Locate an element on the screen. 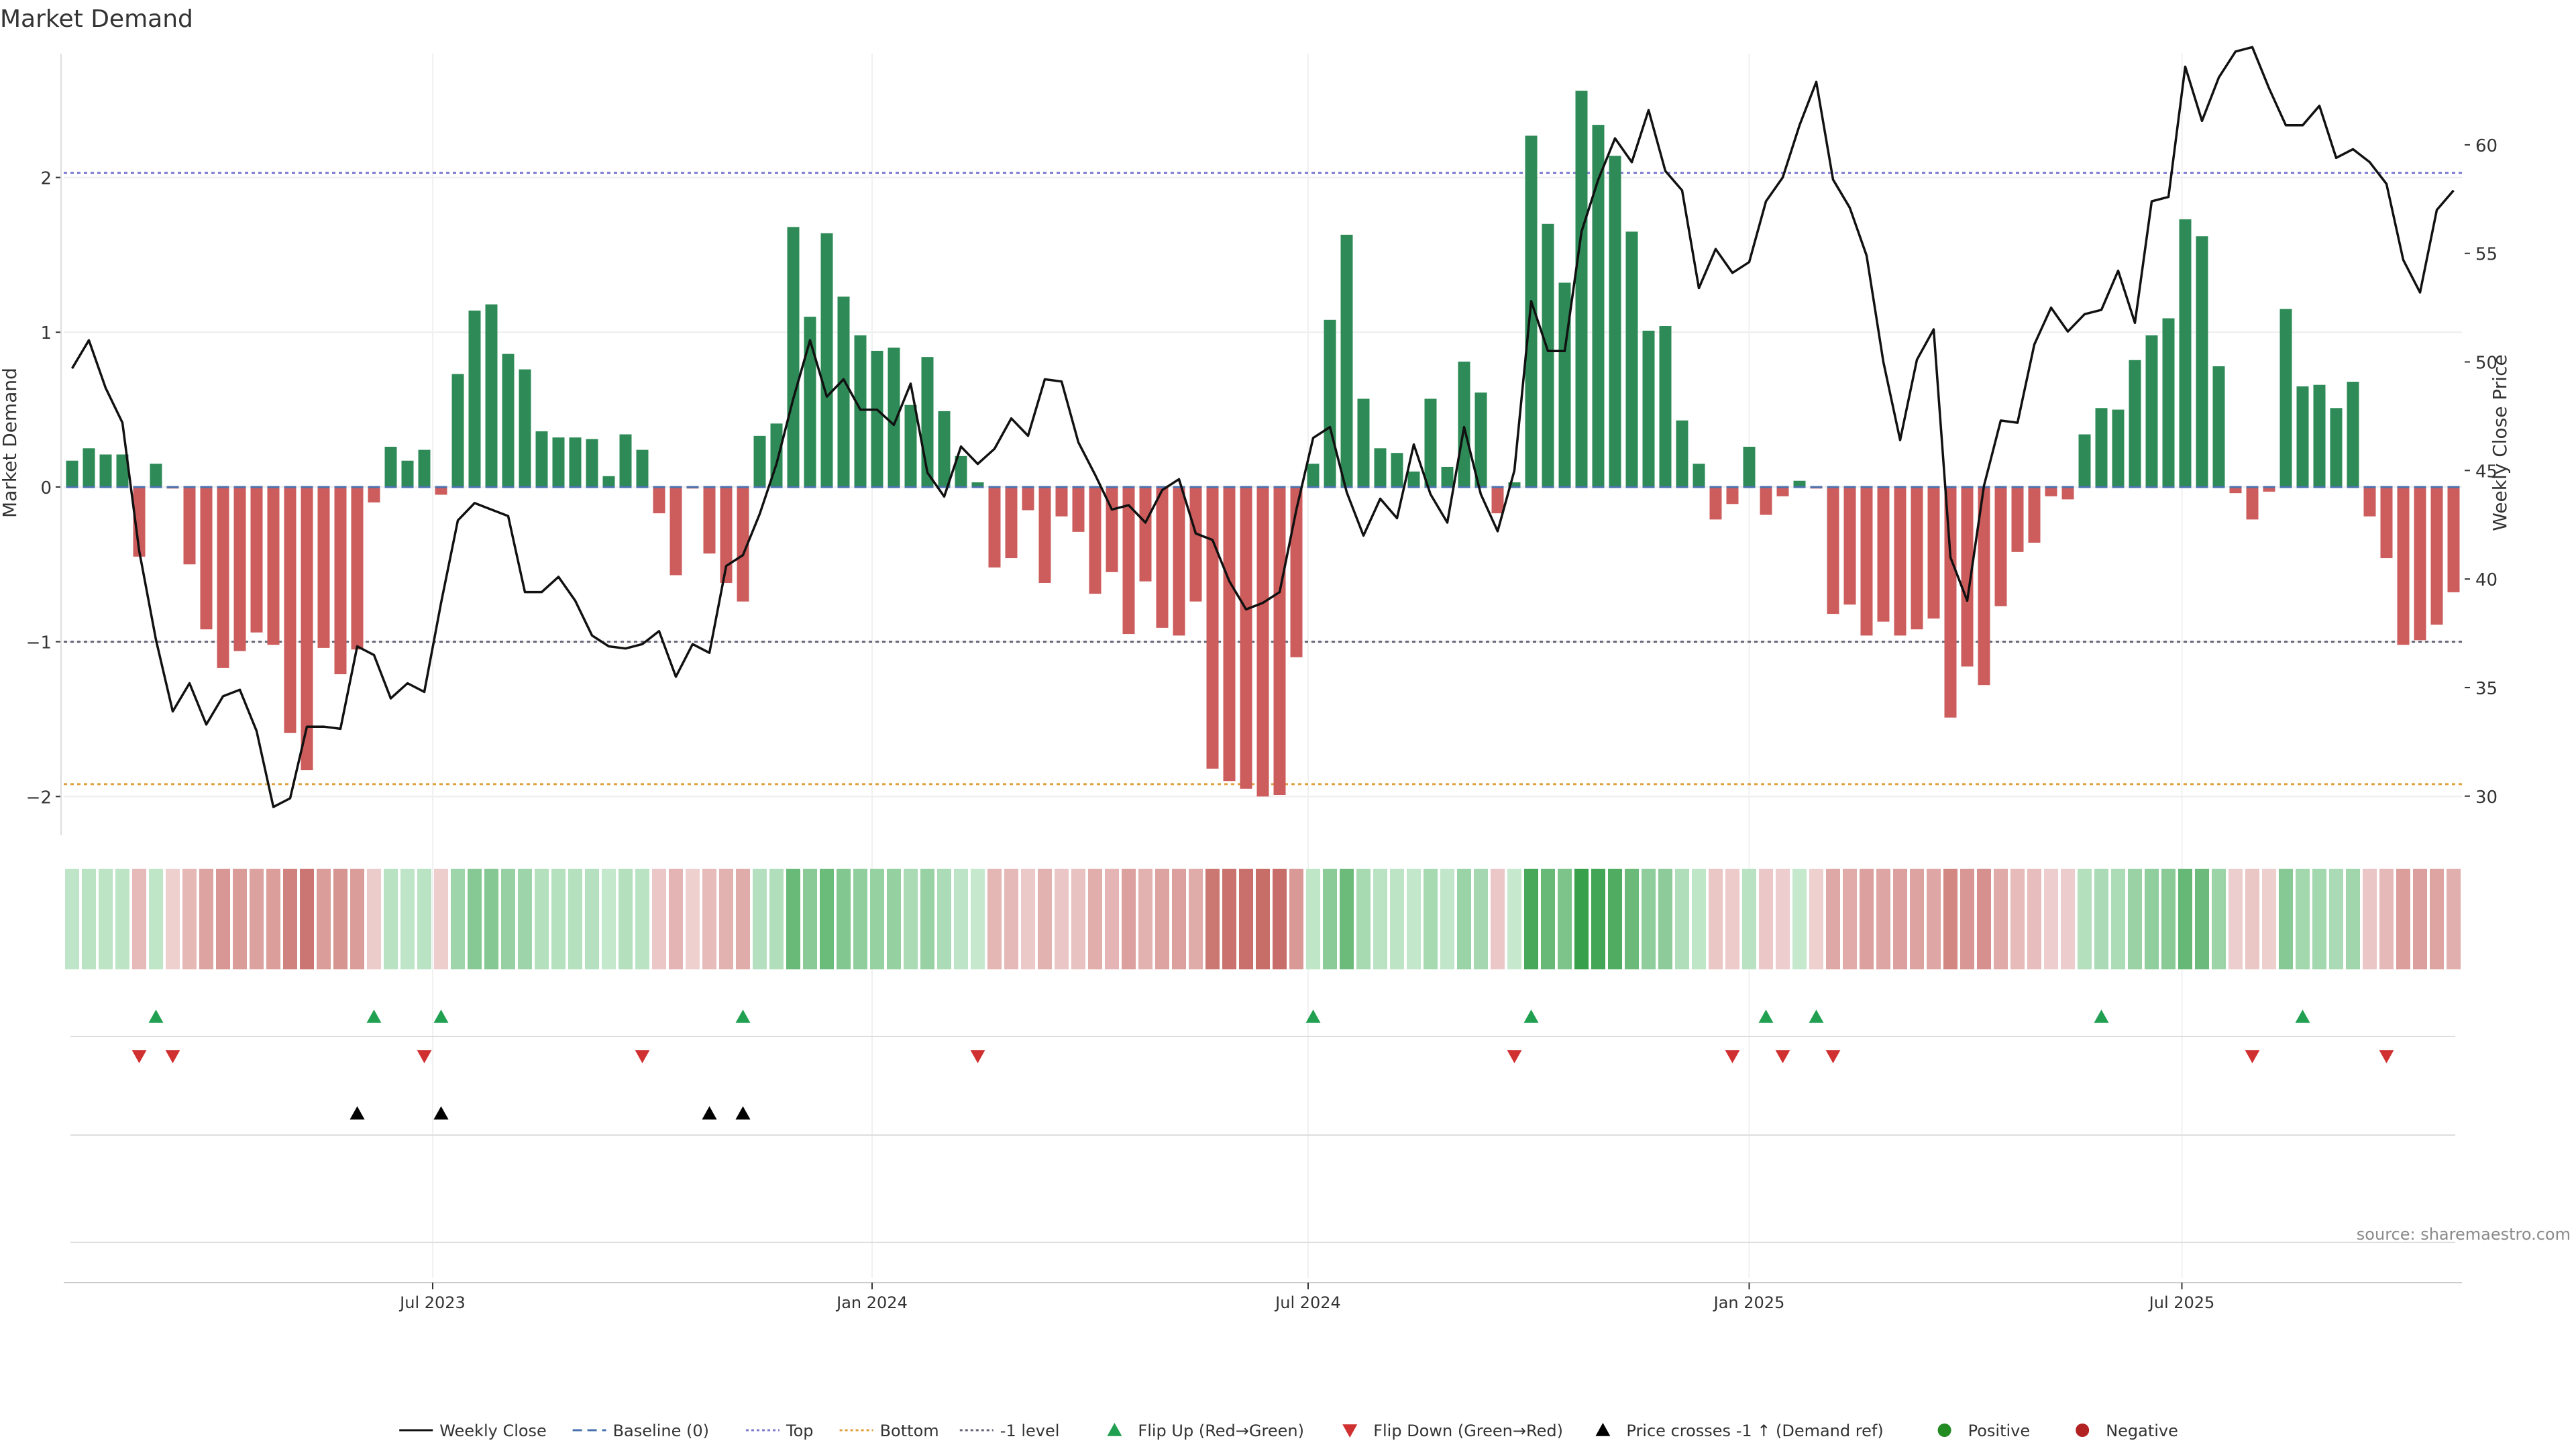  flip-up-track is located at coordinates (1262, 1023).